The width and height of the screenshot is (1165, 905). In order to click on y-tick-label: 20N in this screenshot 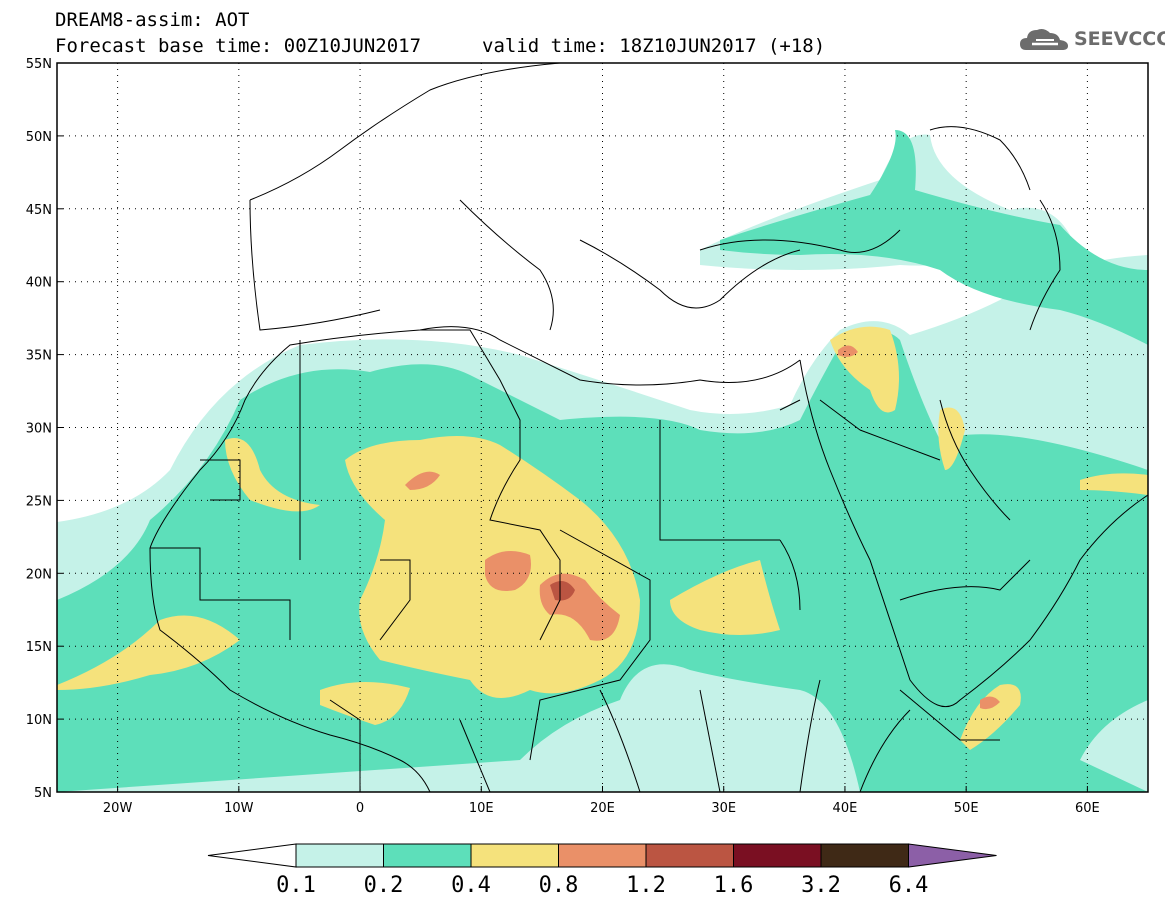, I will do `click(39, 574)`.